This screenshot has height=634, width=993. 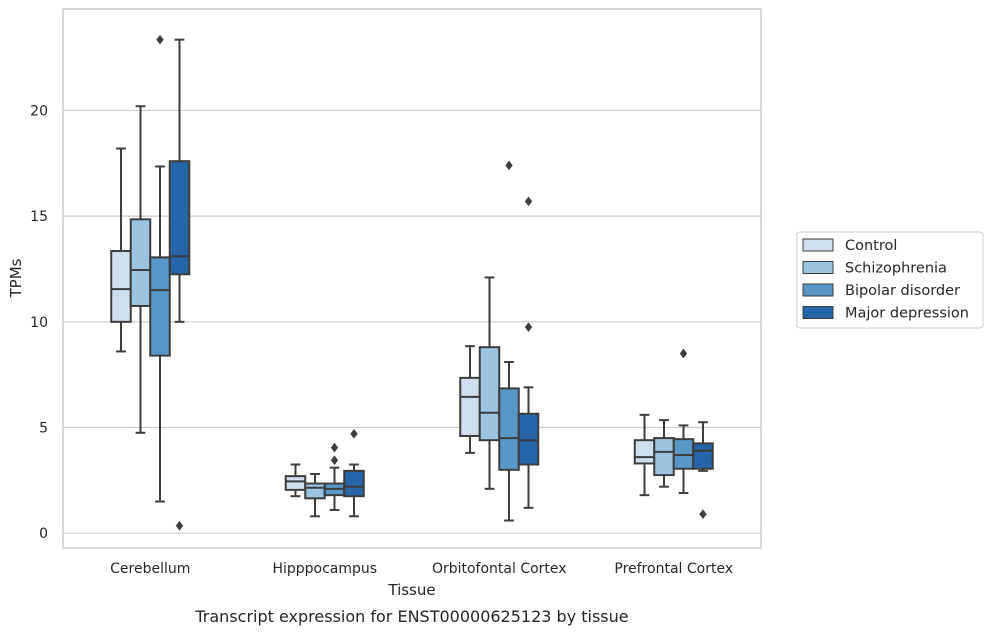 I want to click on y-tick-label-20: 20, so click(x=39, y=111).